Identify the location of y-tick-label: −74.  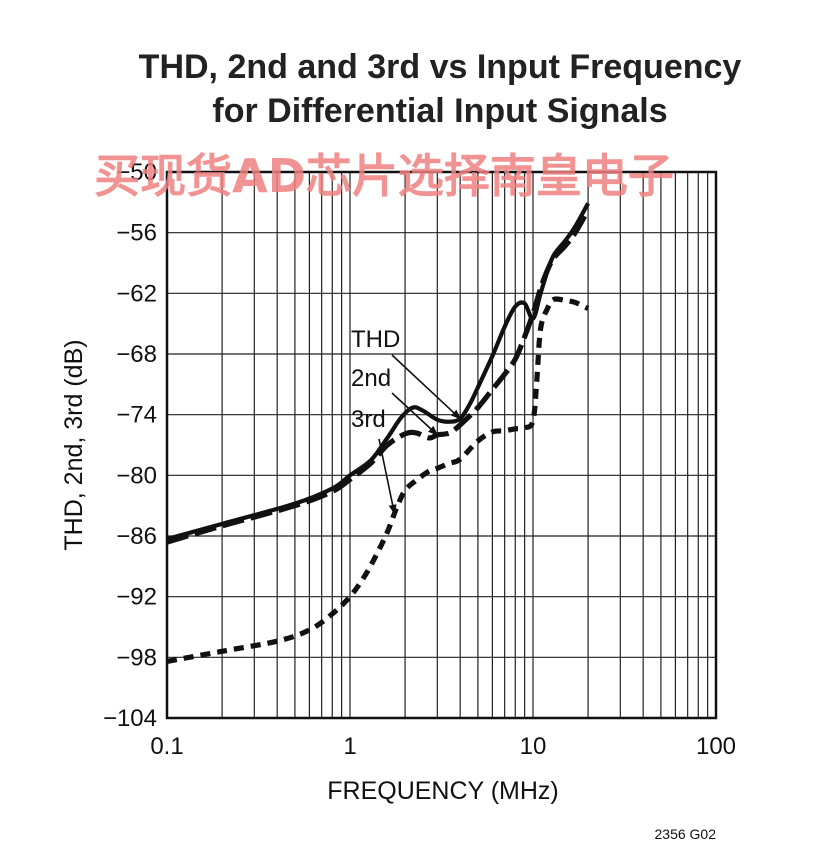
(136, 415).